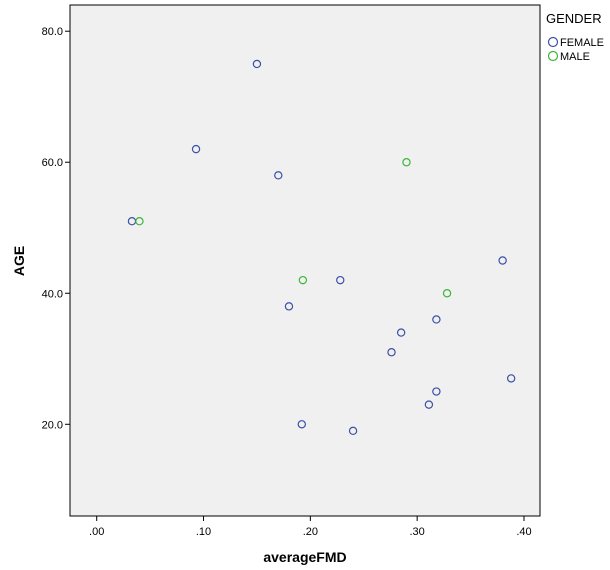  Describe the element at coordinates (19, 261) in the screenshot. I see `y-axis-title: AGE` at that location.